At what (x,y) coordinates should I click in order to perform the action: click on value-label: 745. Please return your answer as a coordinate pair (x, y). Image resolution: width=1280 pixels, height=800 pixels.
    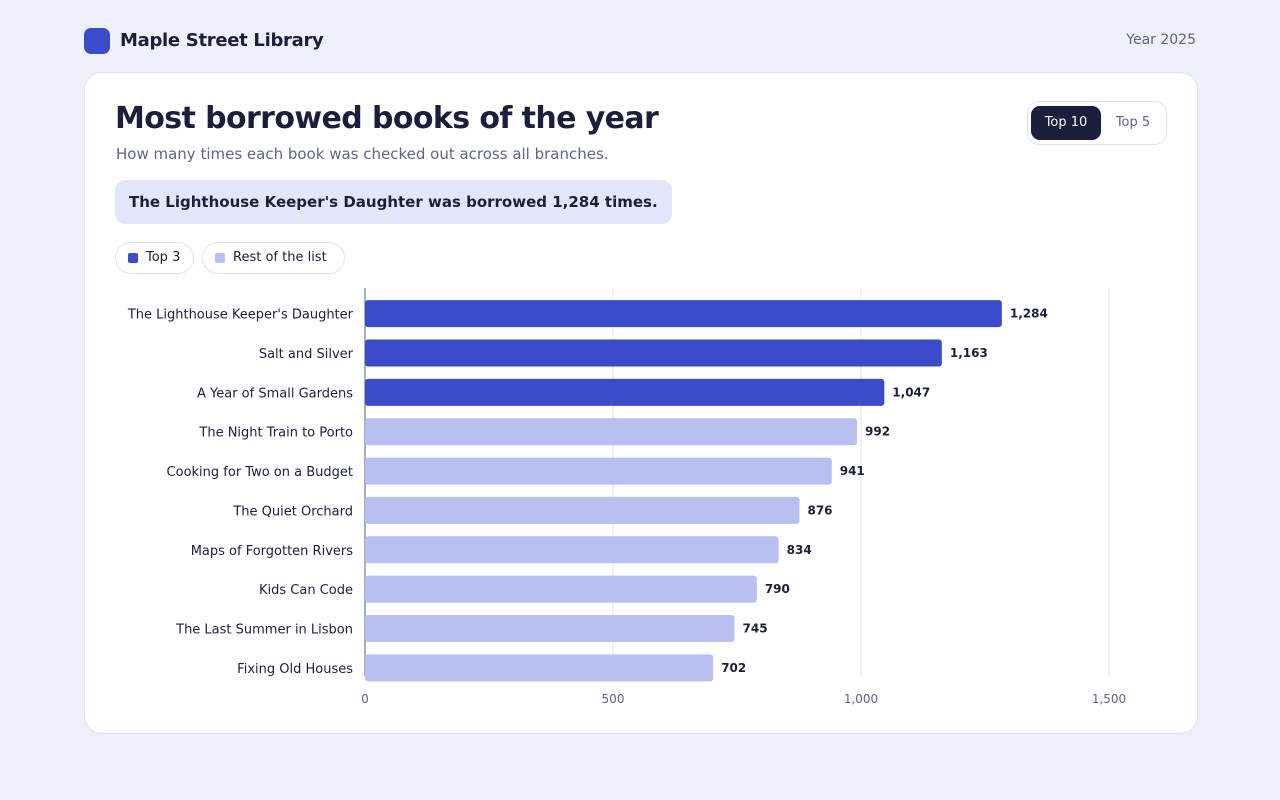
    Looking at the image, I should click on (755, 628).